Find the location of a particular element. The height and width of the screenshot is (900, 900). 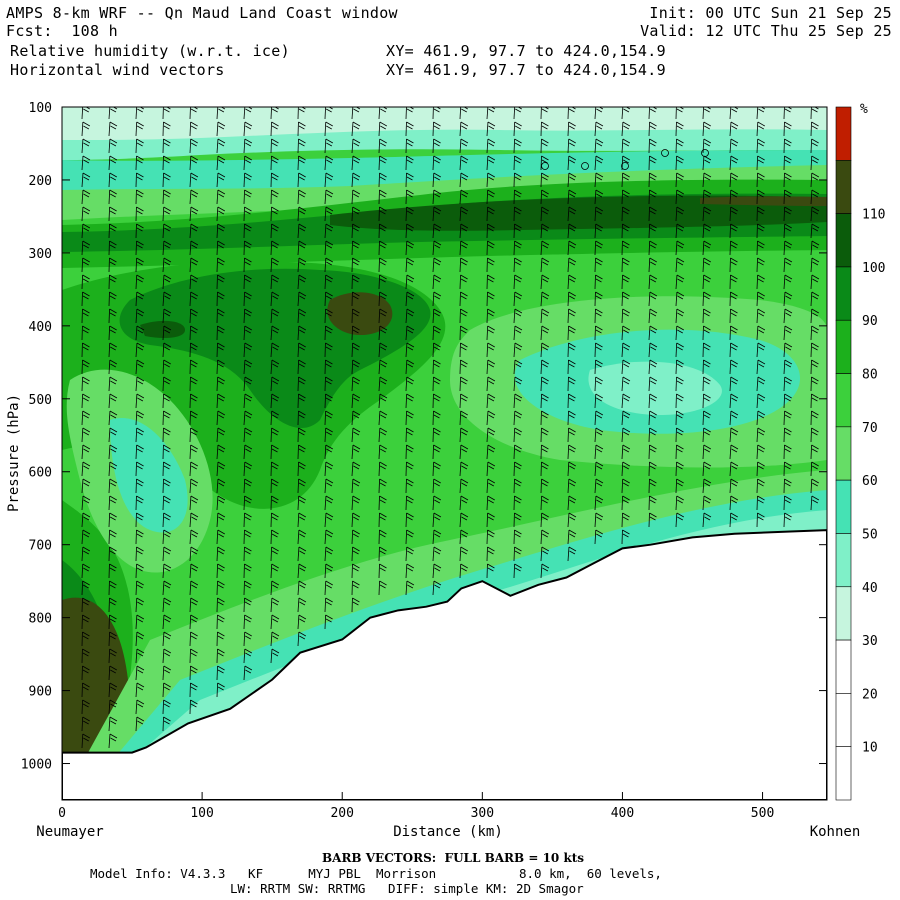

colorbar-label: 70 is located at coordinates (870, 428).